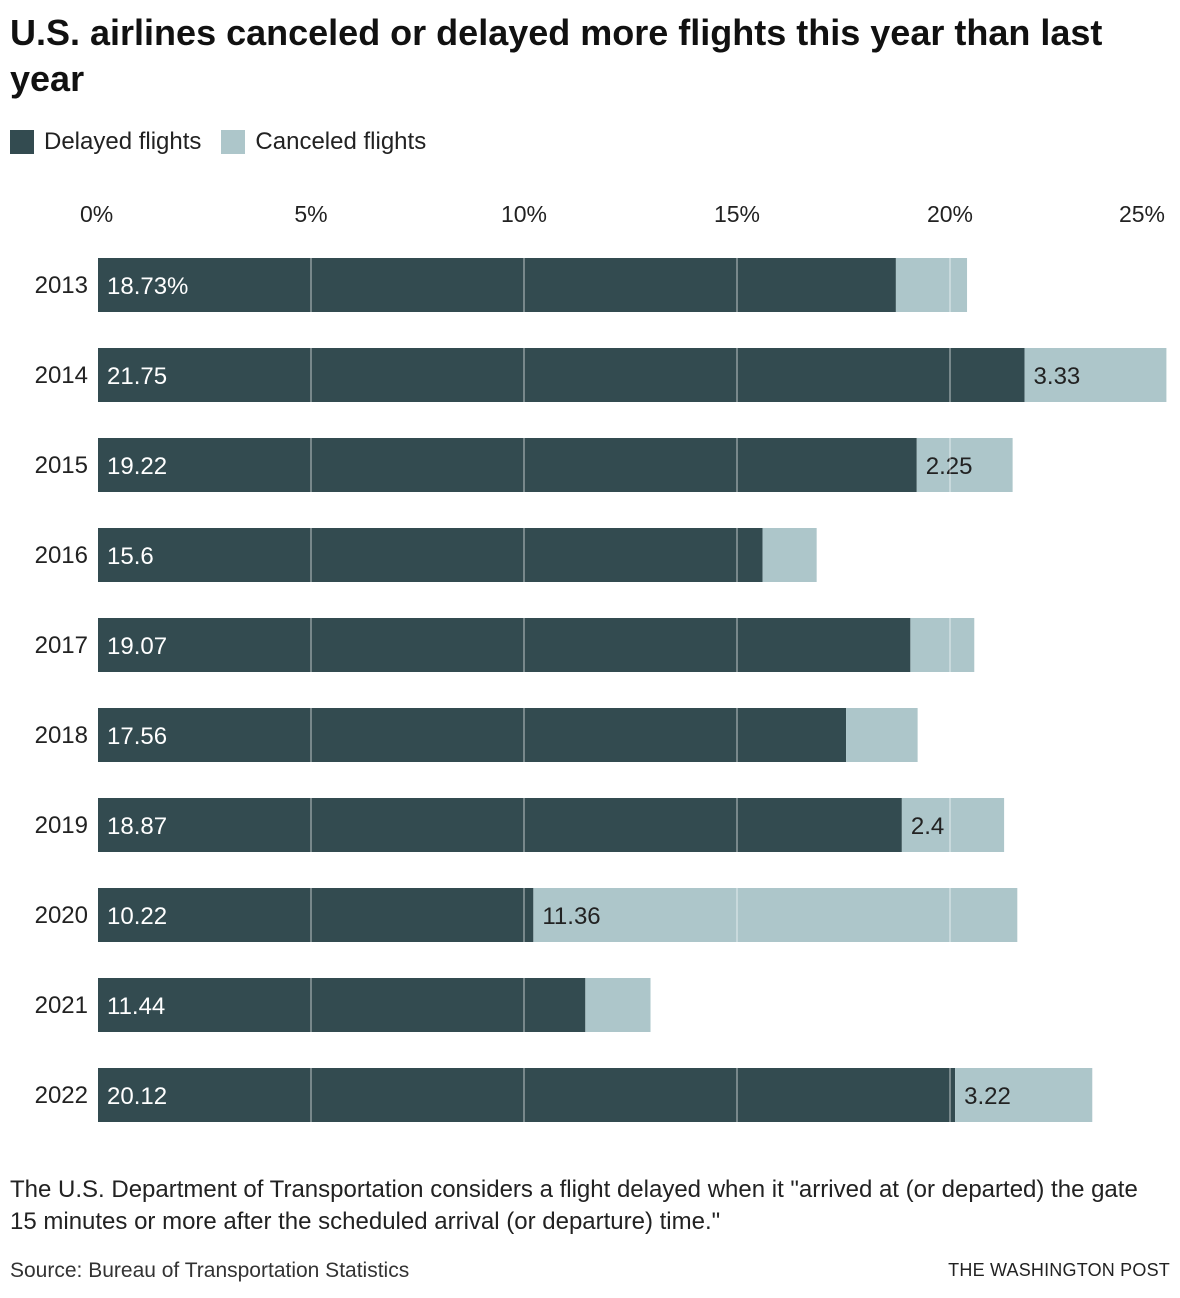 The image size is (1180, 1298). What do you see at coordinates (61, 1095) in the screenshot?
I see `y-category-label: 2022` at bounding box center [61, 1095].